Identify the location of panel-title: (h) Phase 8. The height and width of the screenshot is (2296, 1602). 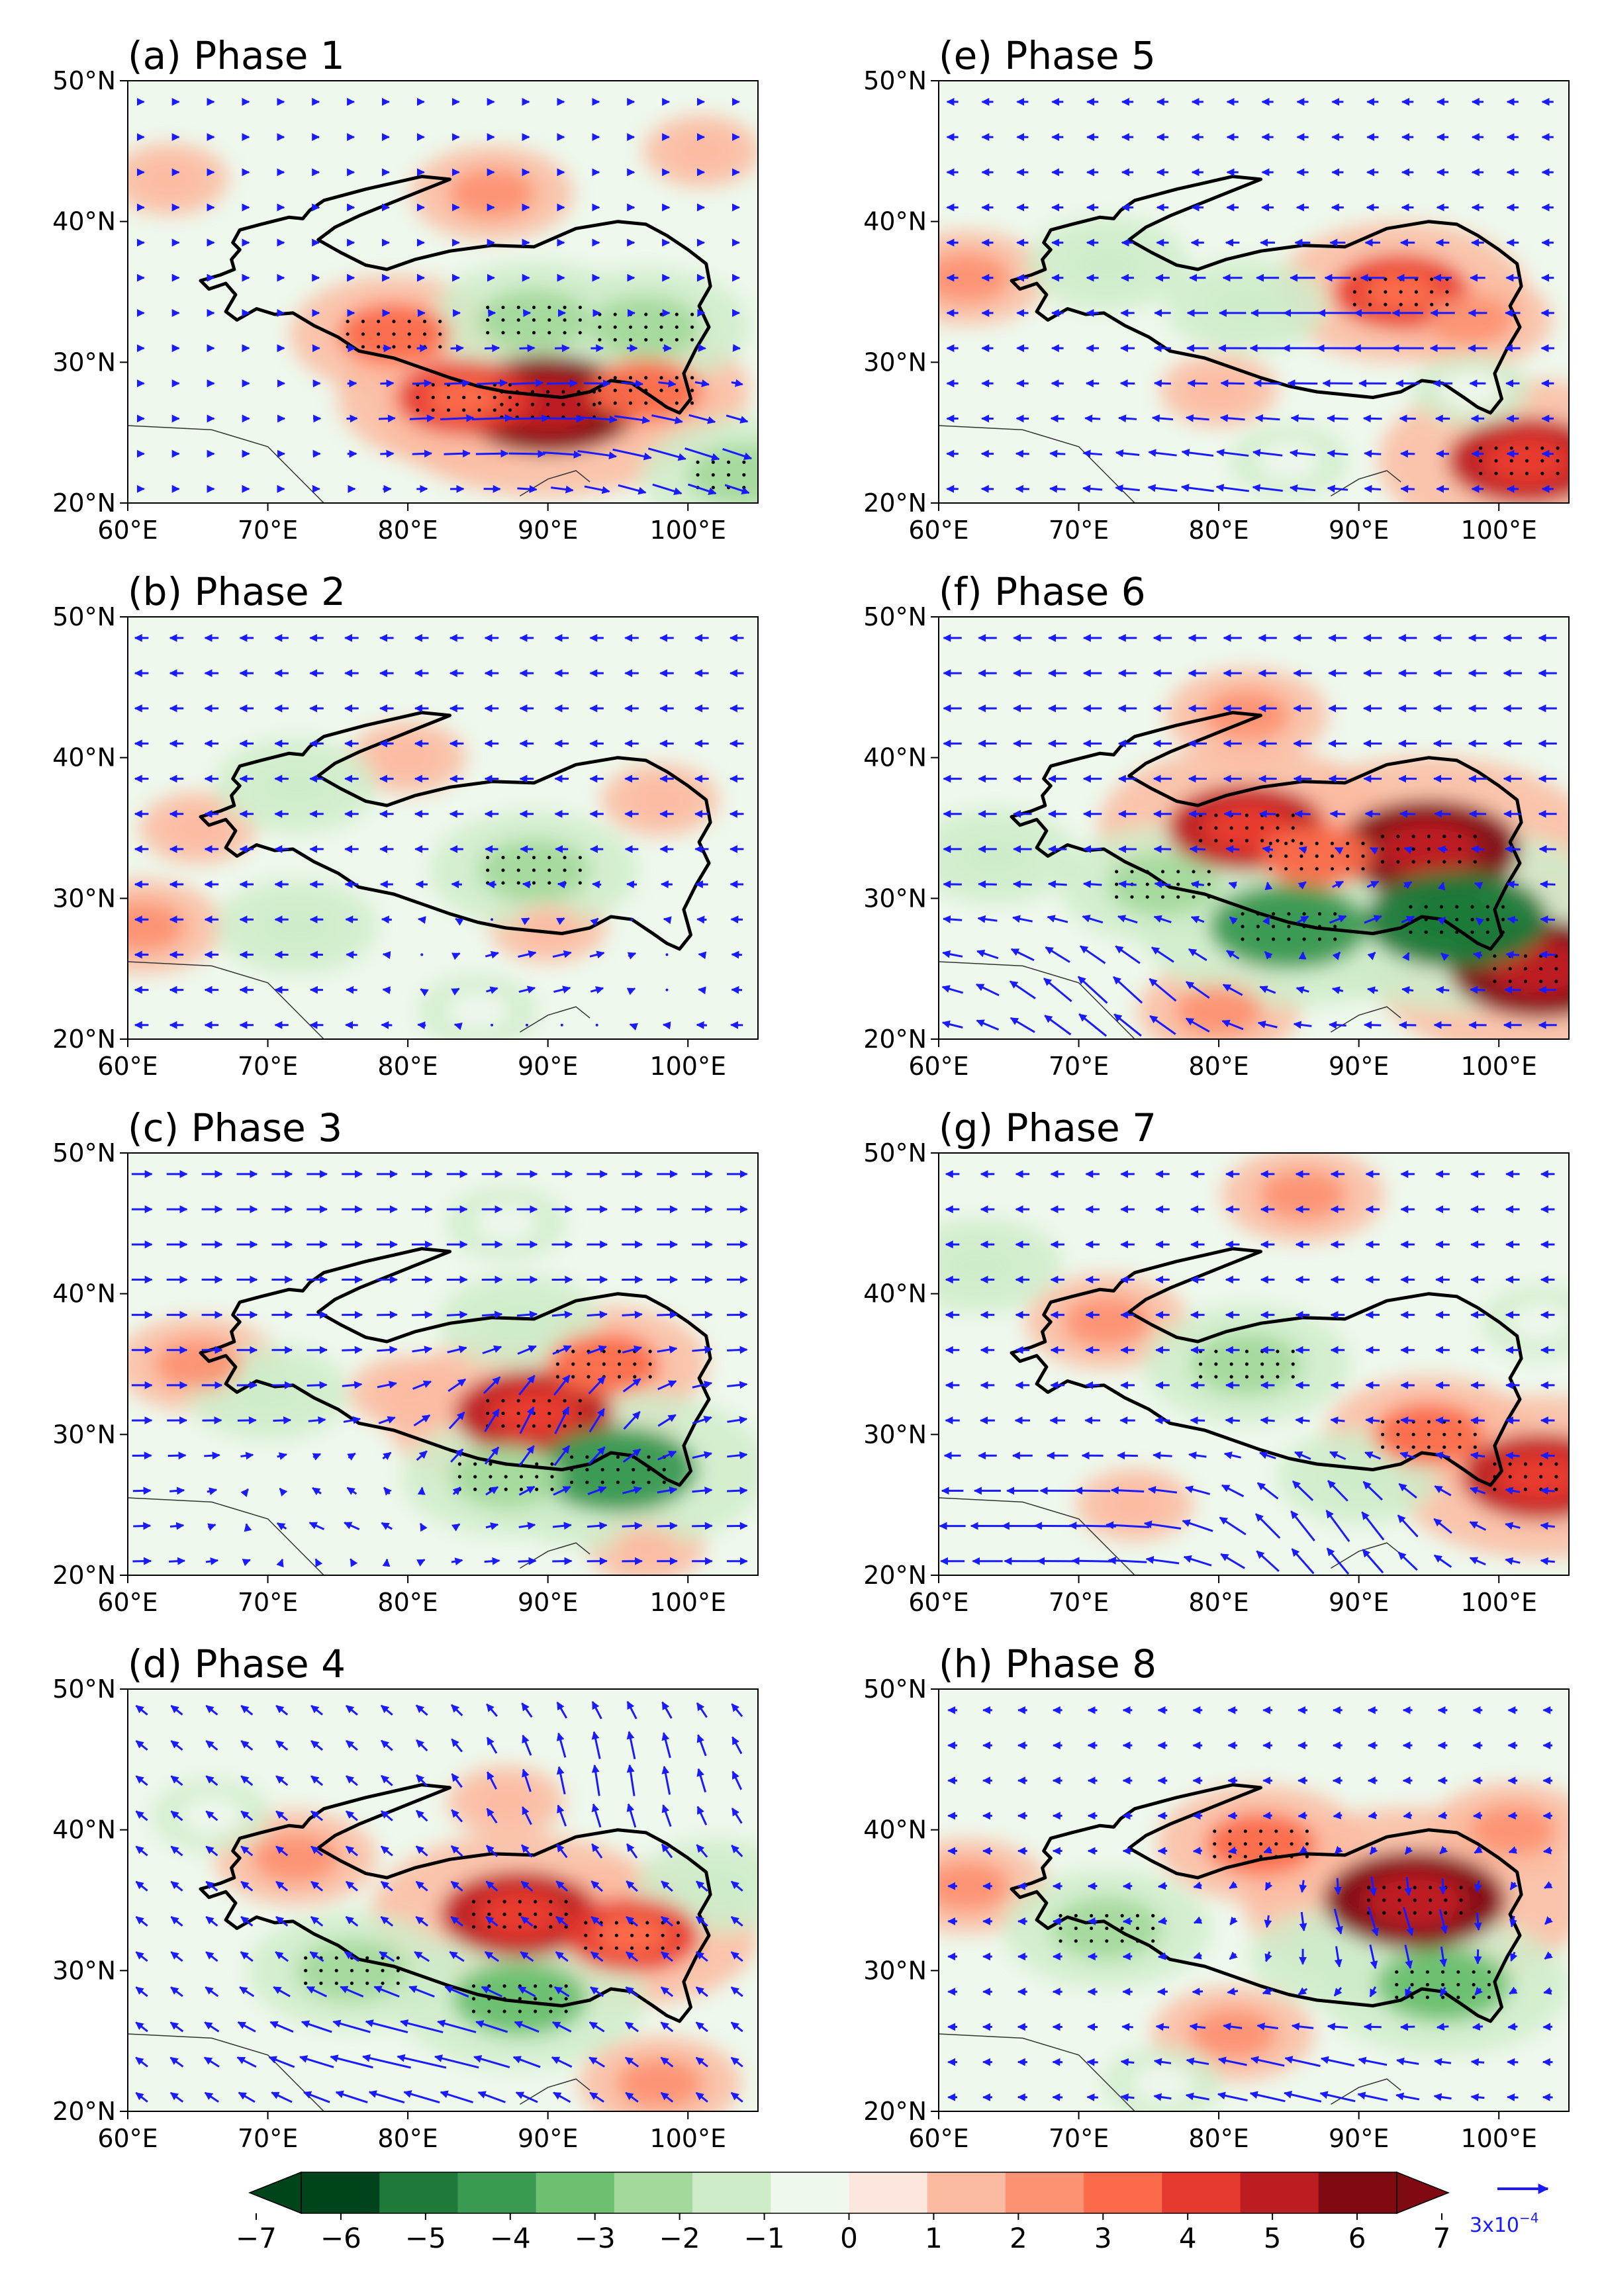
(1047, 1663).